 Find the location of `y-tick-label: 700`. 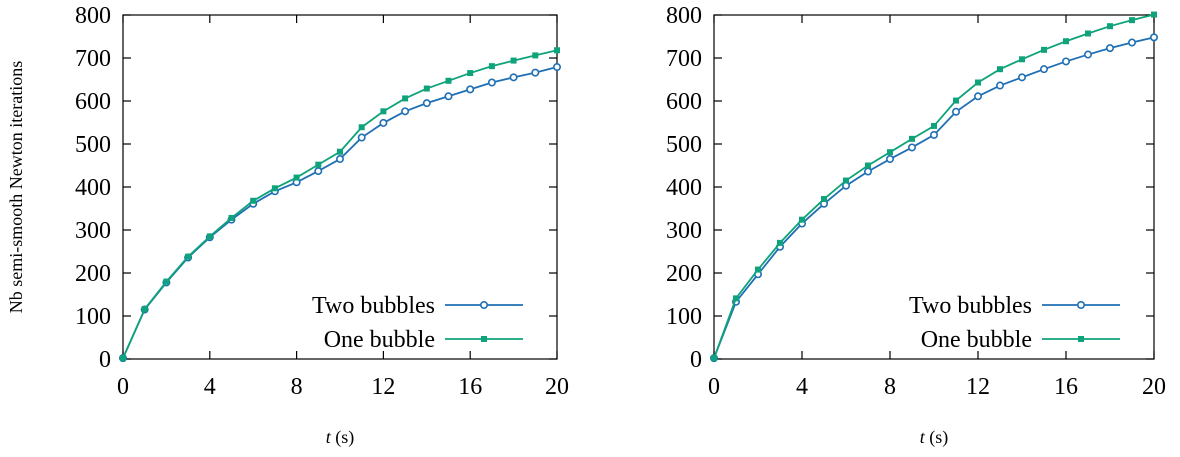

y-tick-label: 700 is located at coordinates (684, 59).